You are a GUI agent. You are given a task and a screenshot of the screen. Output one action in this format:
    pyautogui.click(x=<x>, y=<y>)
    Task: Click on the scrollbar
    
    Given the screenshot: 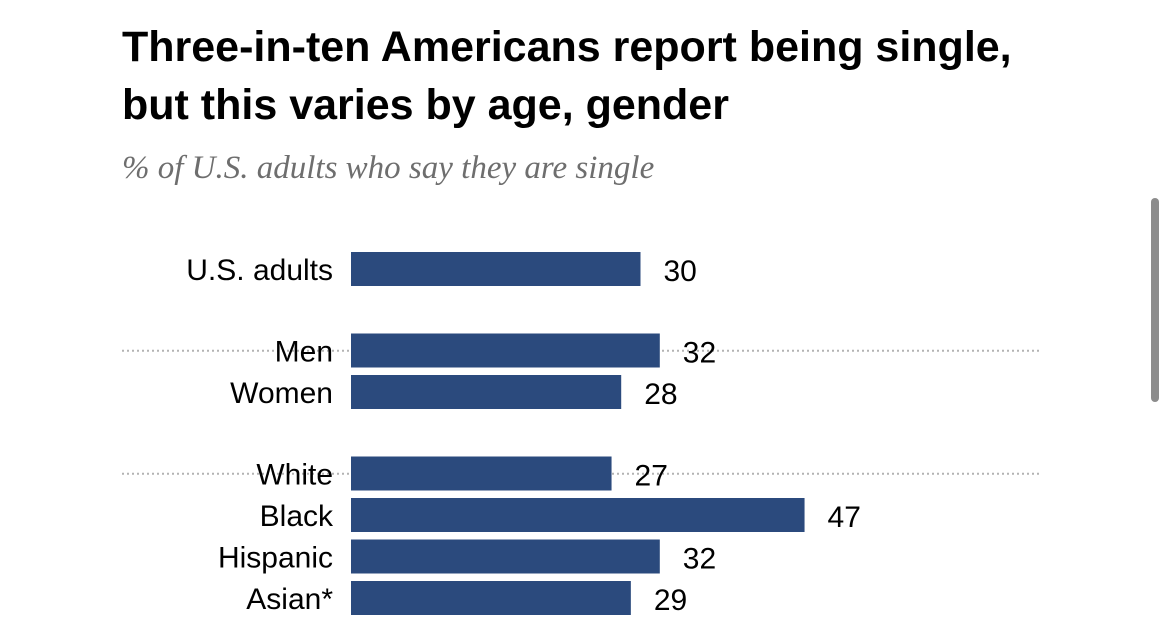 What is the action you would take?
    pyautogui.click(x=1155, y=300)
    